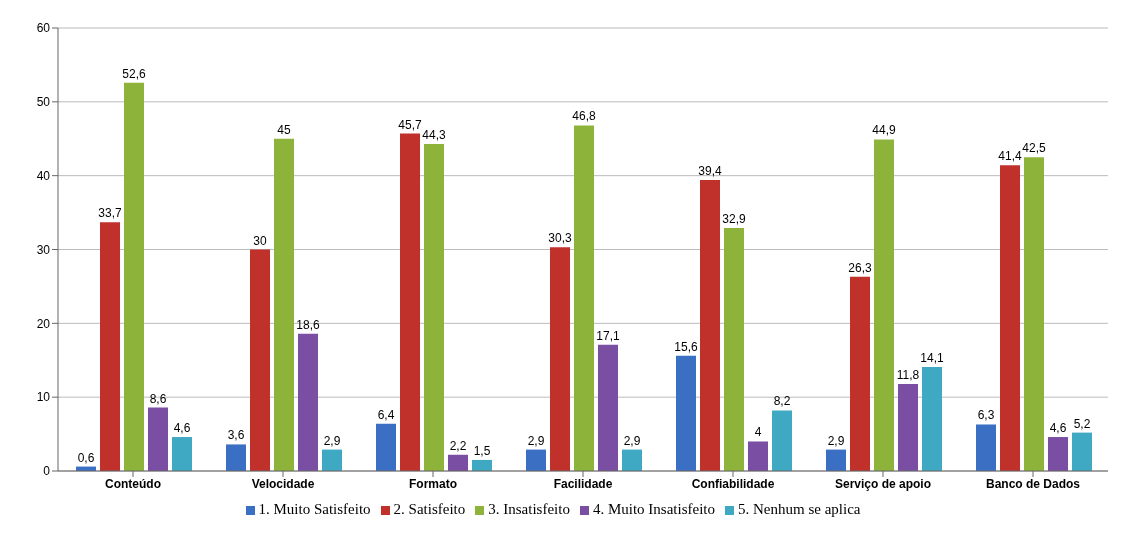 The image size is (1140, 535). What do you see at coordinates (43, 249) in the screenshot?
I see `y-tick-label: 30` at bounding box center [43, 249].